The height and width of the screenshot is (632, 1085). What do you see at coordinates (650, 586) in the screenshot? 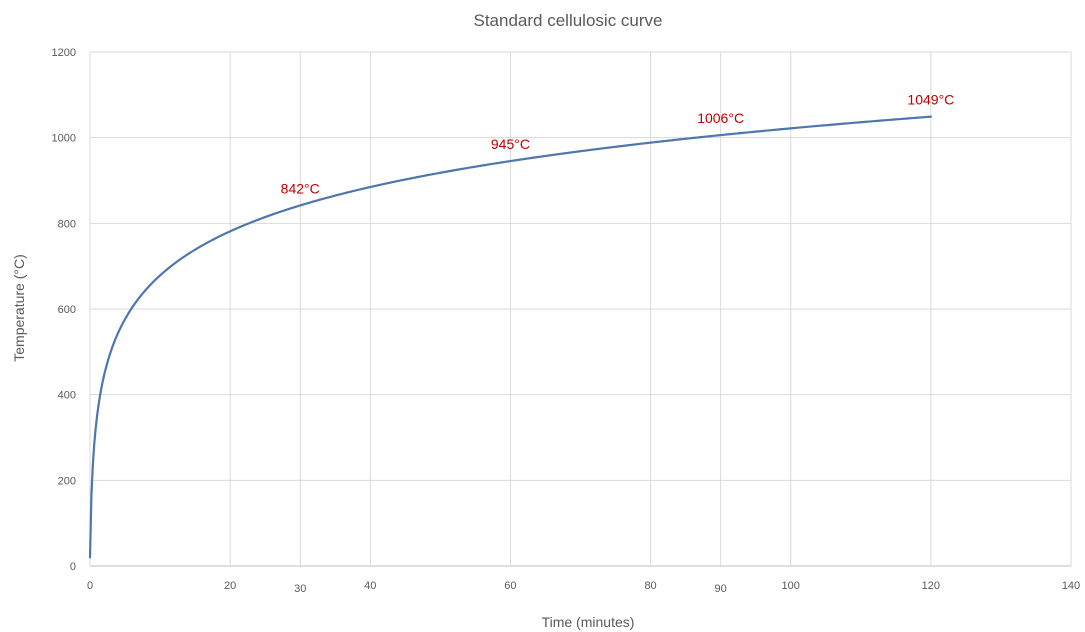
I see `x-tick-label: 80` at bounding box center [650, 586].